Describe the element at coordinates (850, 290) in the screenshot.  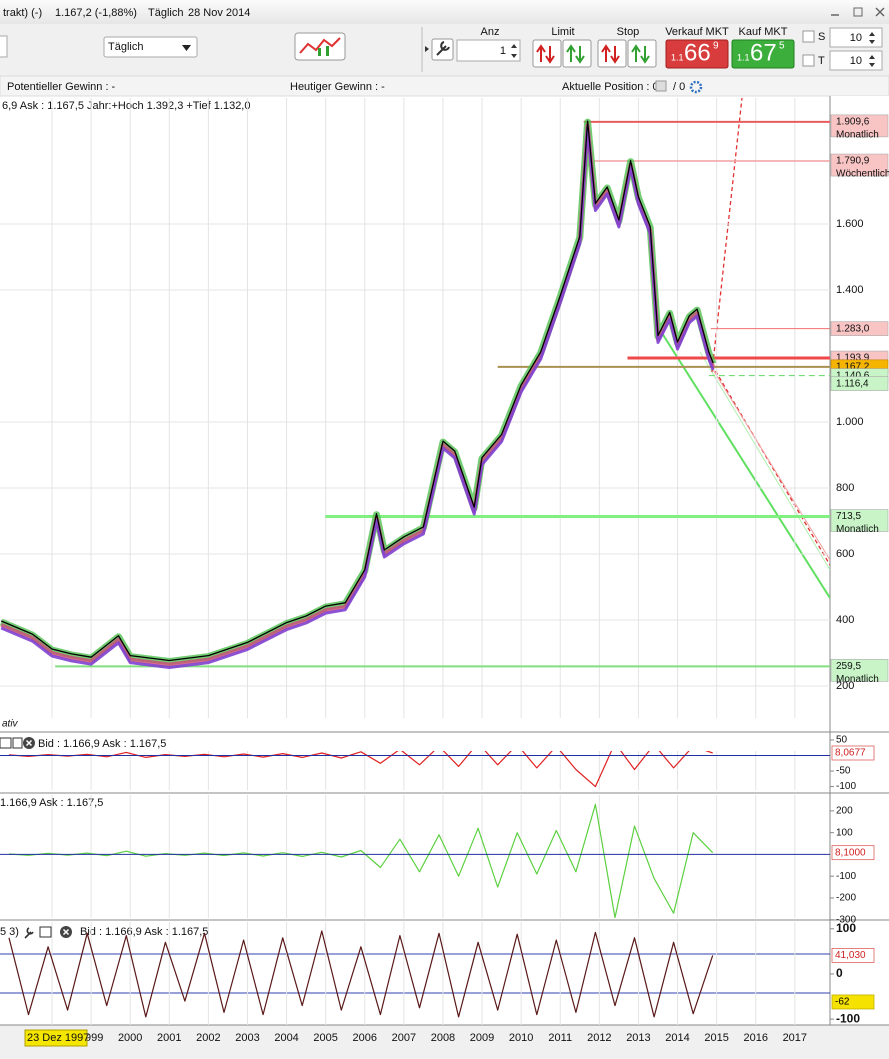
I see `y-tick-label: 1.400` at that location.